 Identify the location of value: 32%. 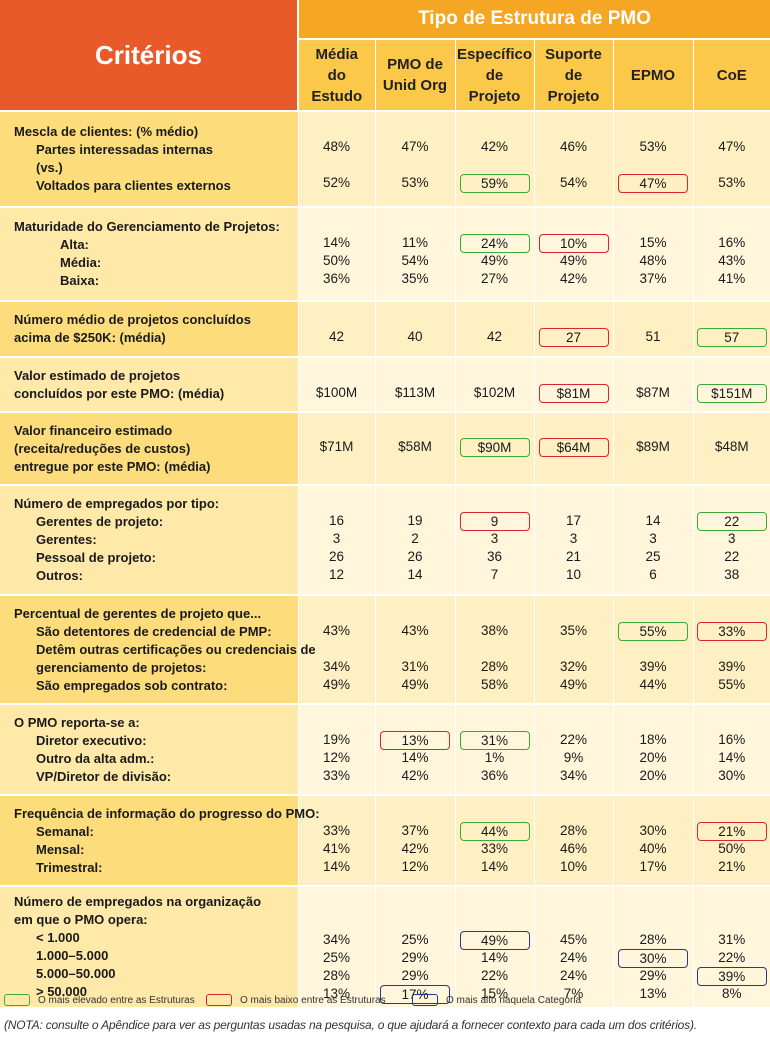
(574, 667).